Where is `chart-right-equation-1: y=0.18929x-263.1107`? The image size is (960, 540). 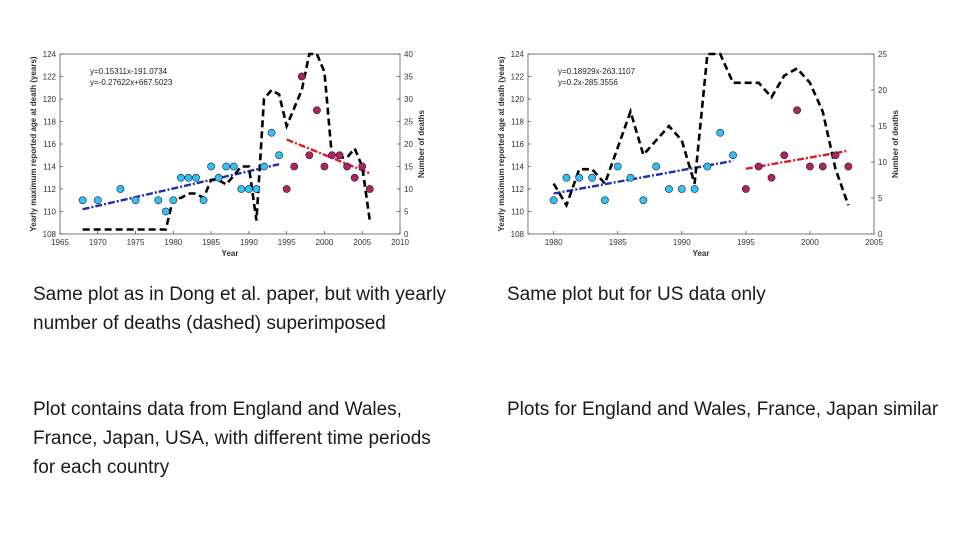 chart-right-equation-1: y=0.18929x-263.1107 is located at coordinates (597, 71).